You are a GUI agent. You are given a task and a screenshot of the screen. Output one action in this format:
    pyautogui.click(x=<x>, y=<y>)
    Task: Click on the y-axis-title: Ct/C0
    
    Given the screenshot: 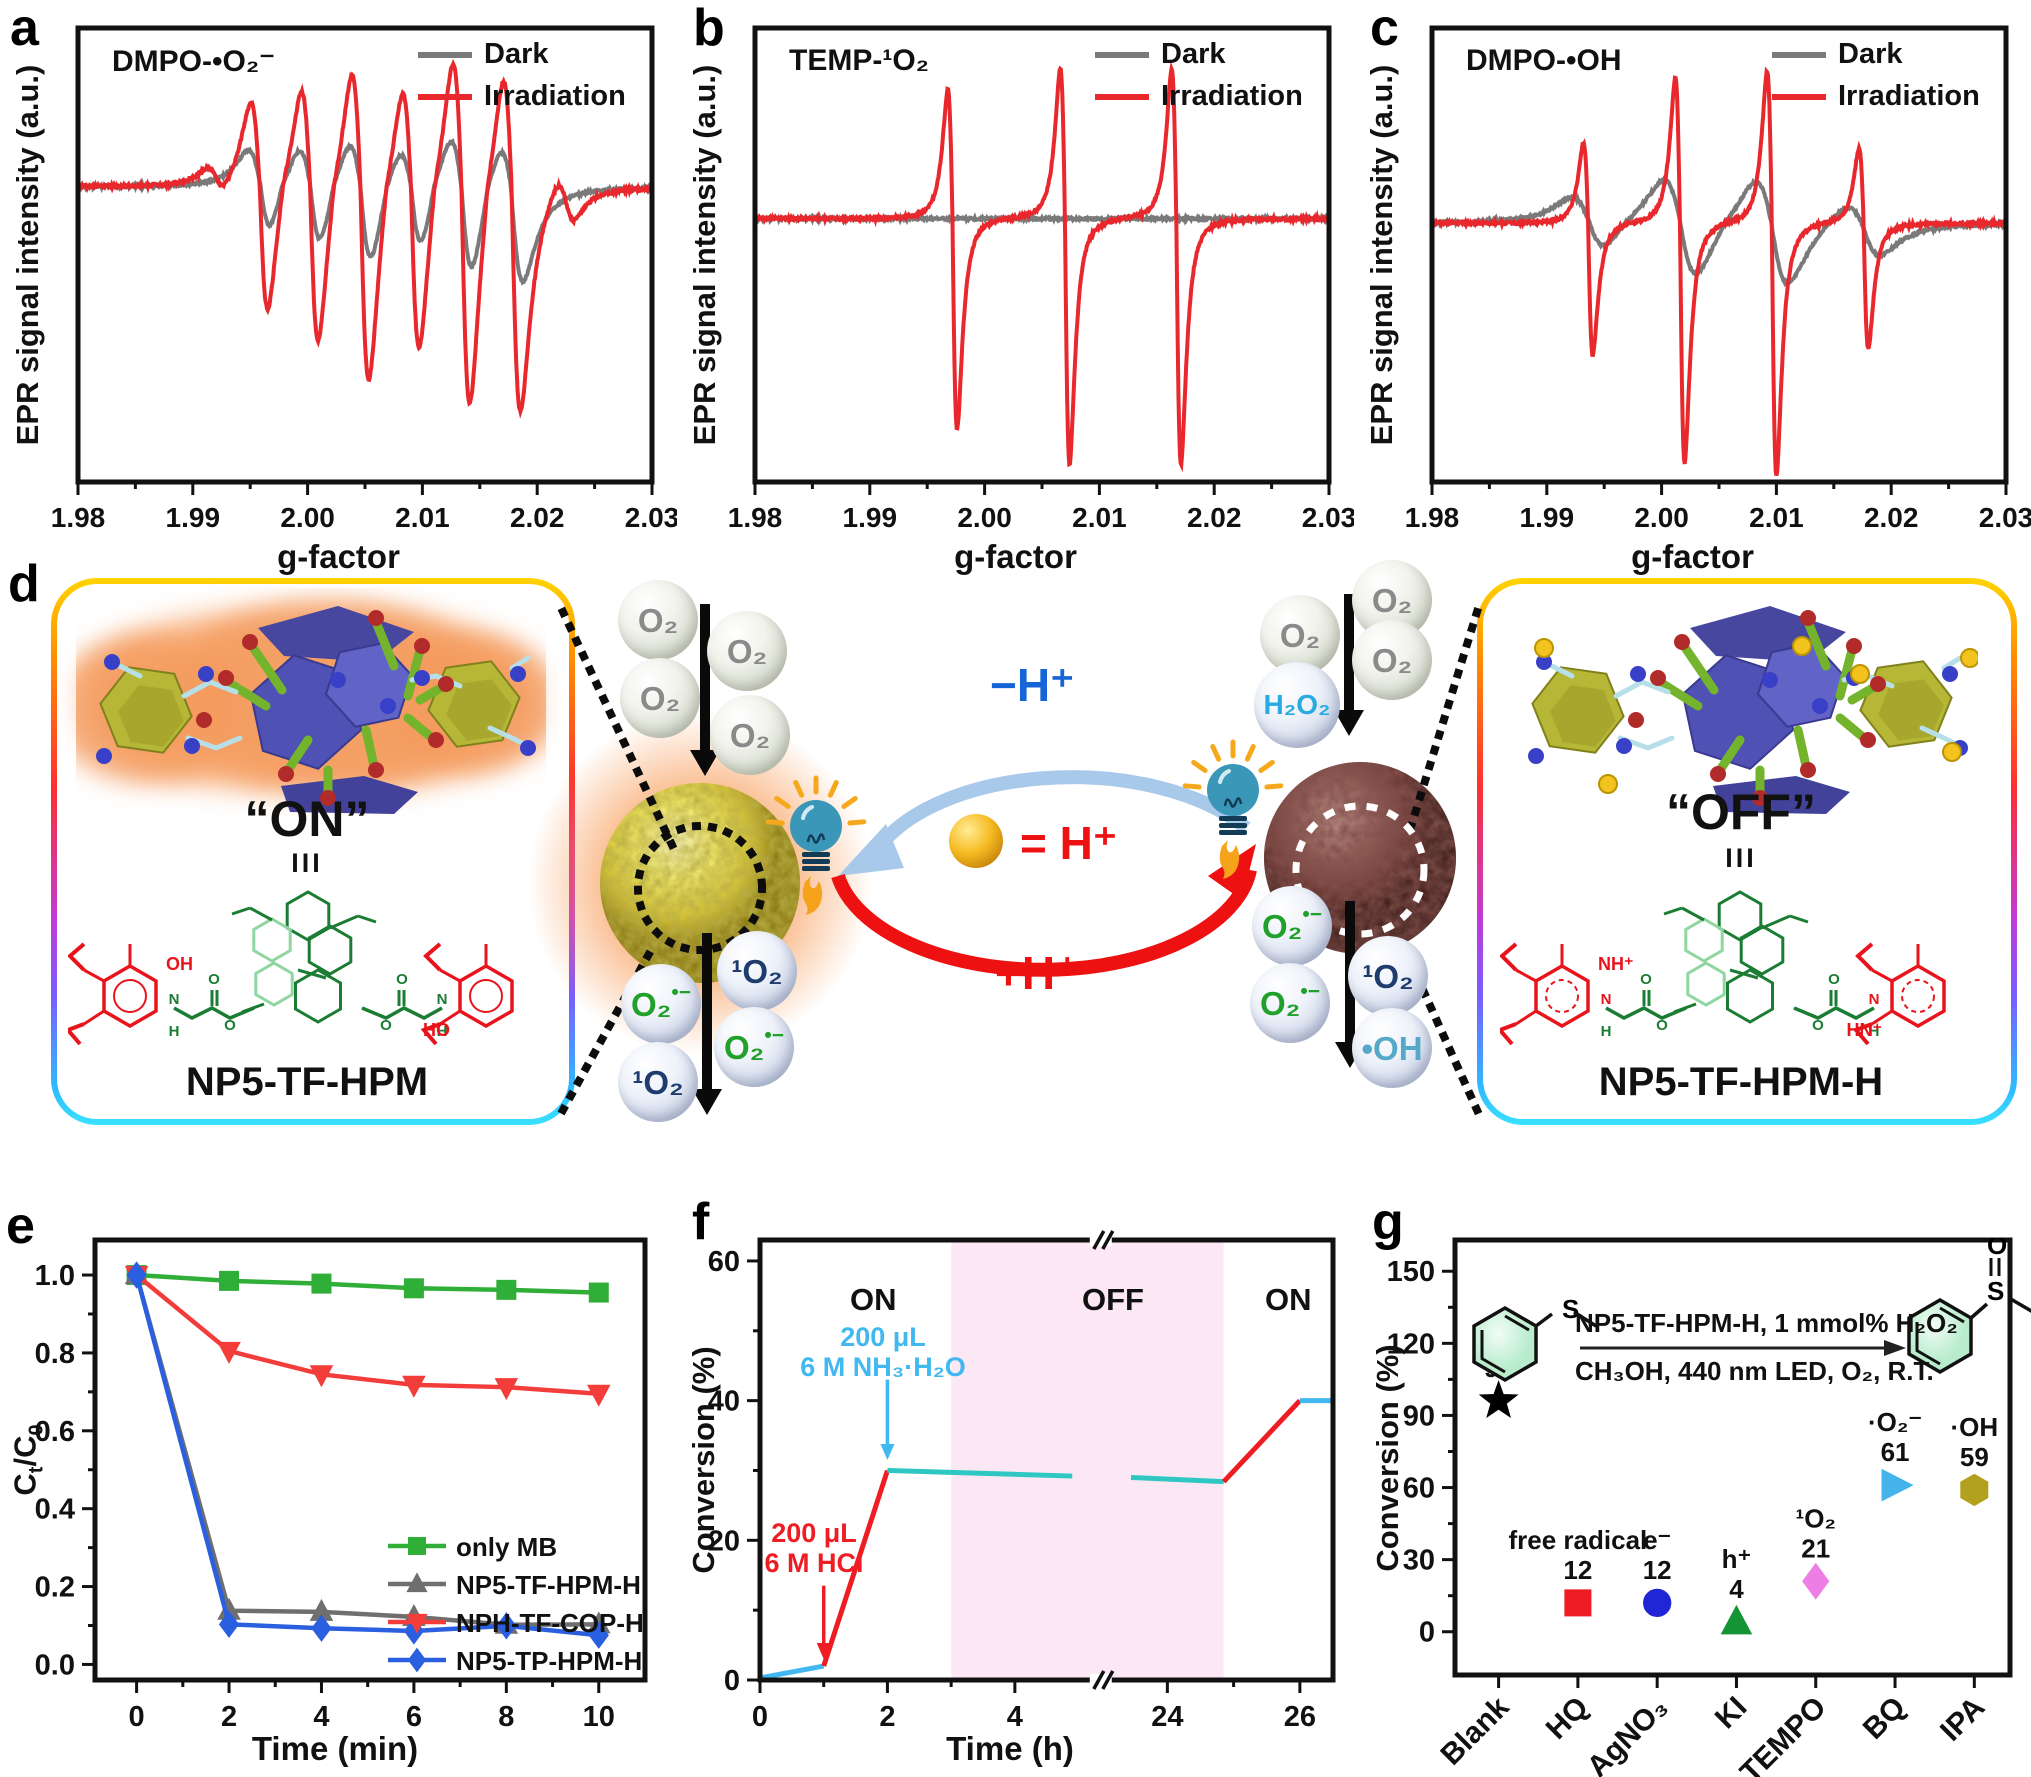 What is the action you would take?
    pyautogui.click(x=27, y=1460)
    